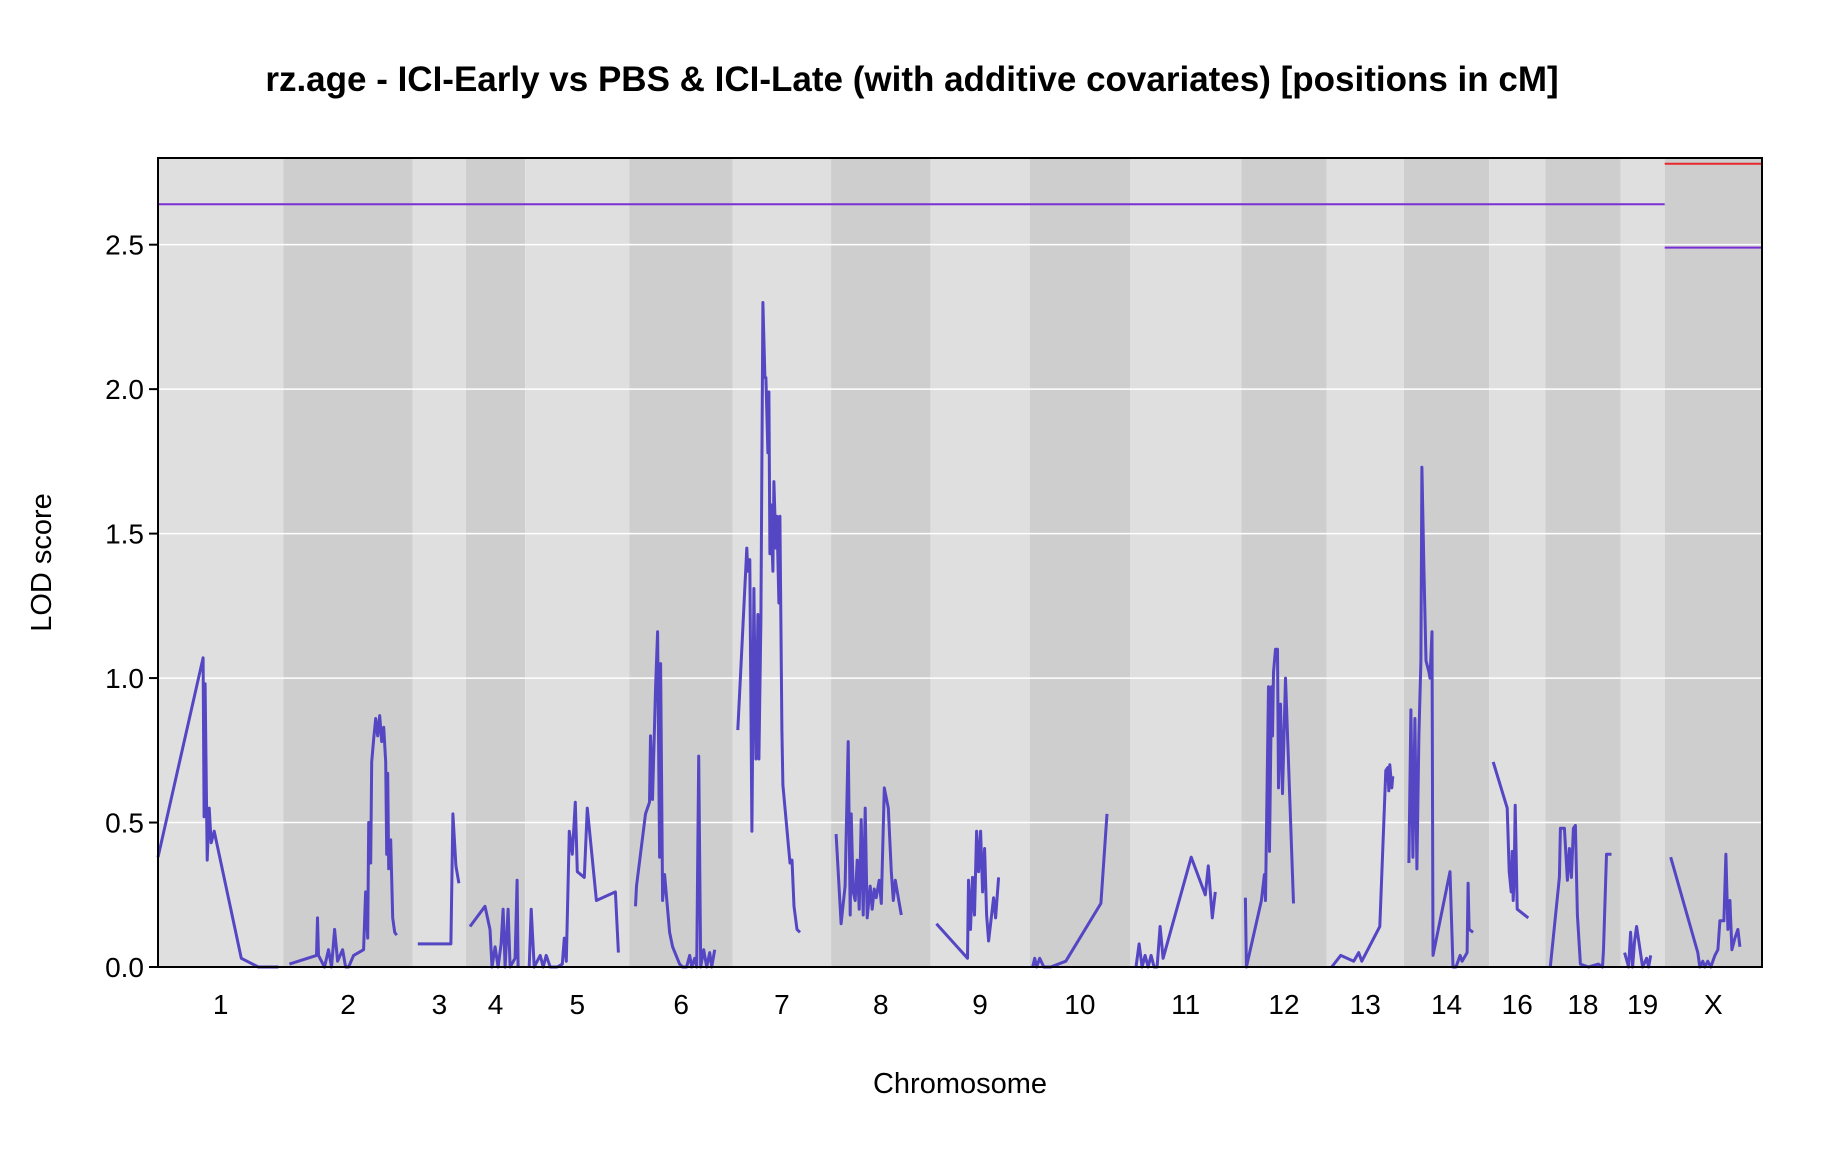 This screenshot has width=1824, height=1152. What do you see at coordinates (348, 1004) in the screenshot?
I see `x-tick-label: 2` at bounding box center [348, 1004].